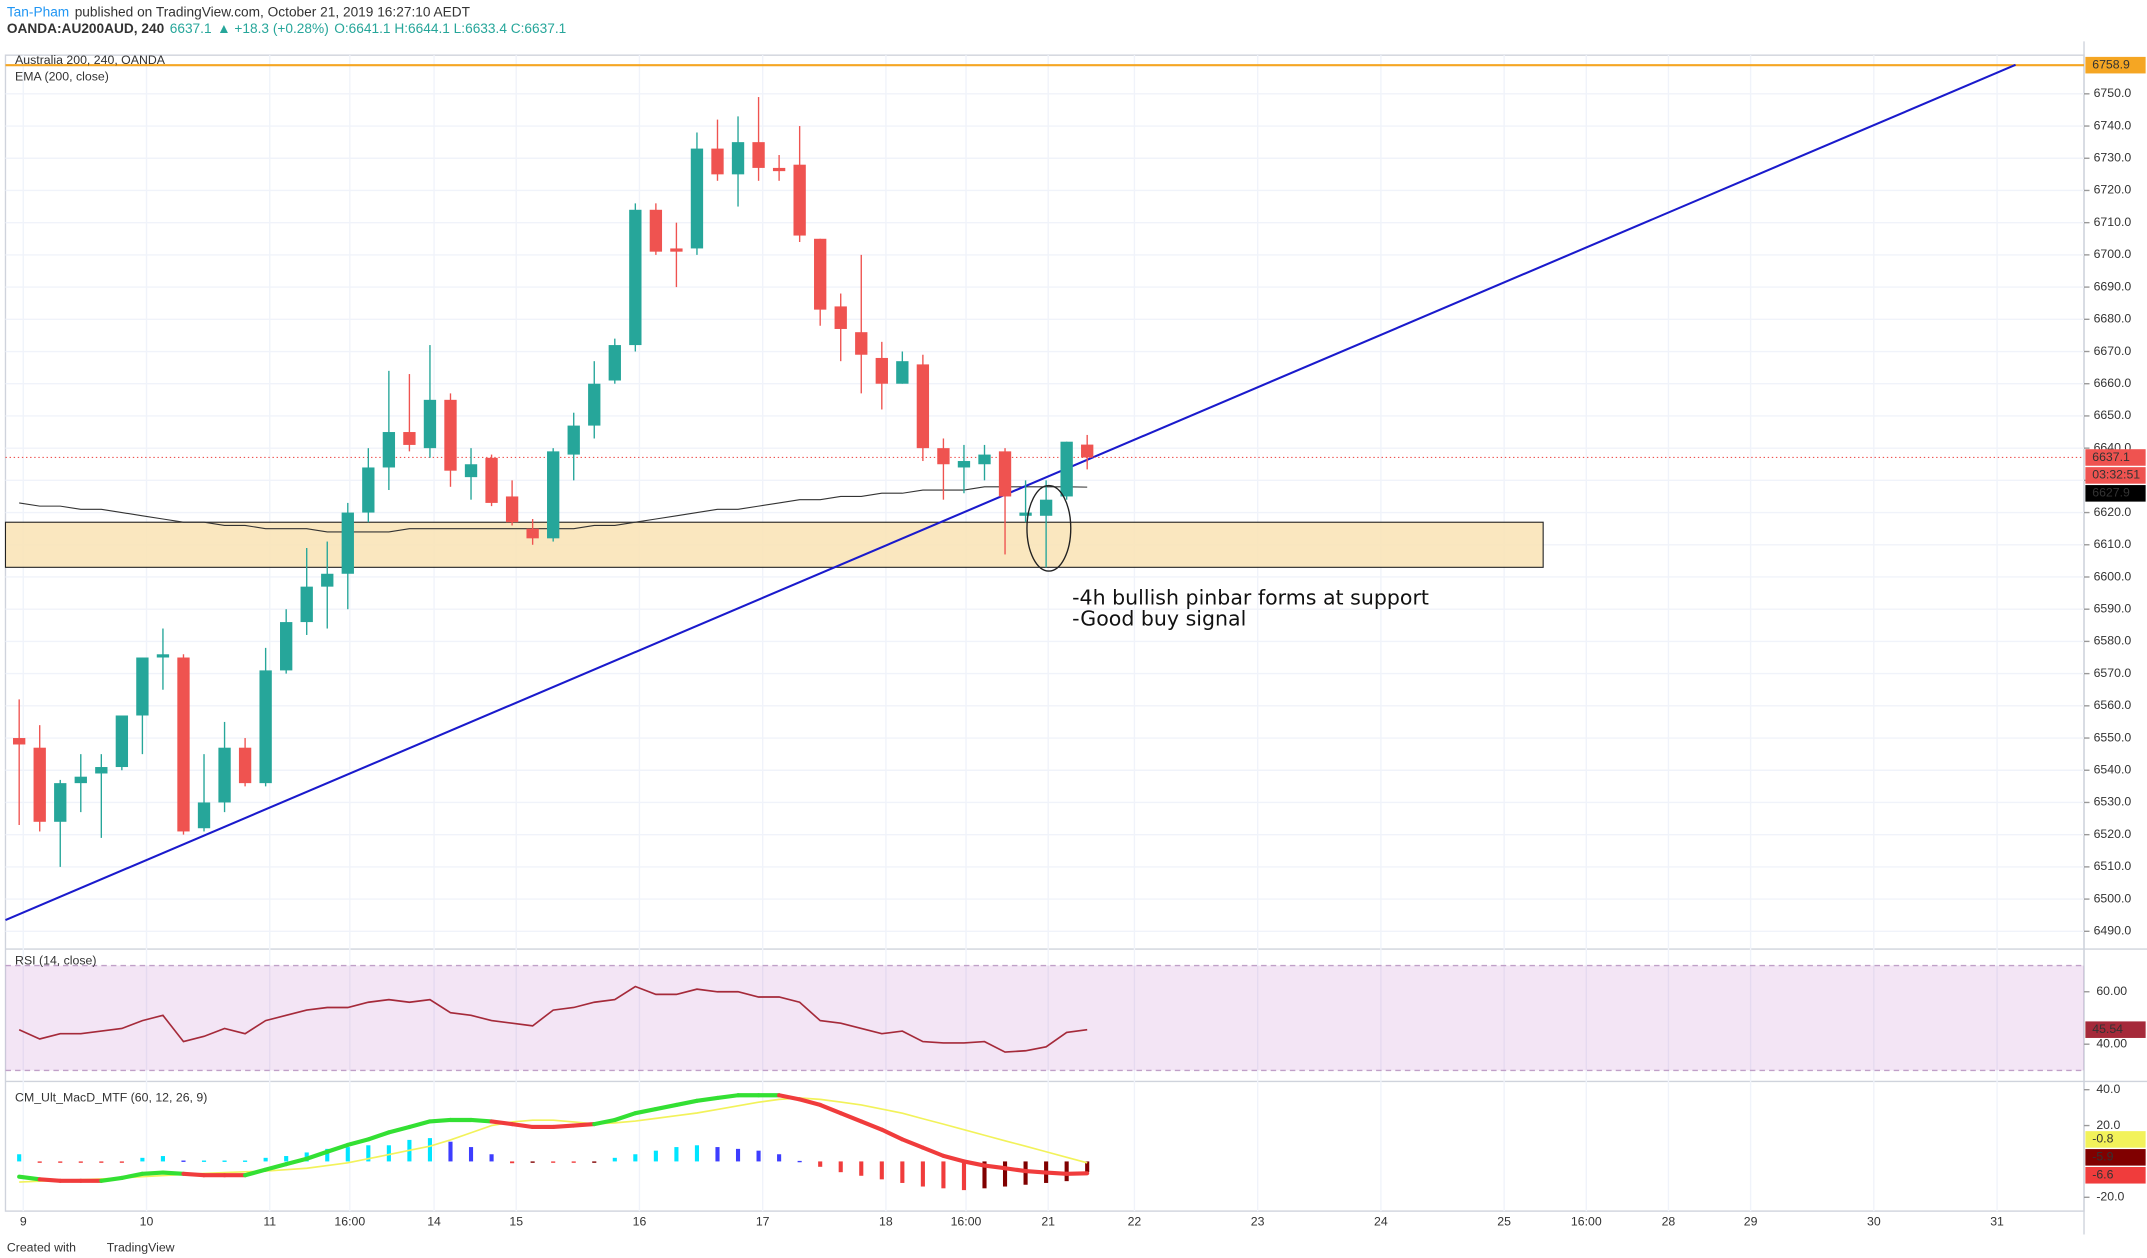 Image resolution: width=2147 pixels, height=1258 pixels. I want to click on x-tick-label: 18, so click(886, 1221).